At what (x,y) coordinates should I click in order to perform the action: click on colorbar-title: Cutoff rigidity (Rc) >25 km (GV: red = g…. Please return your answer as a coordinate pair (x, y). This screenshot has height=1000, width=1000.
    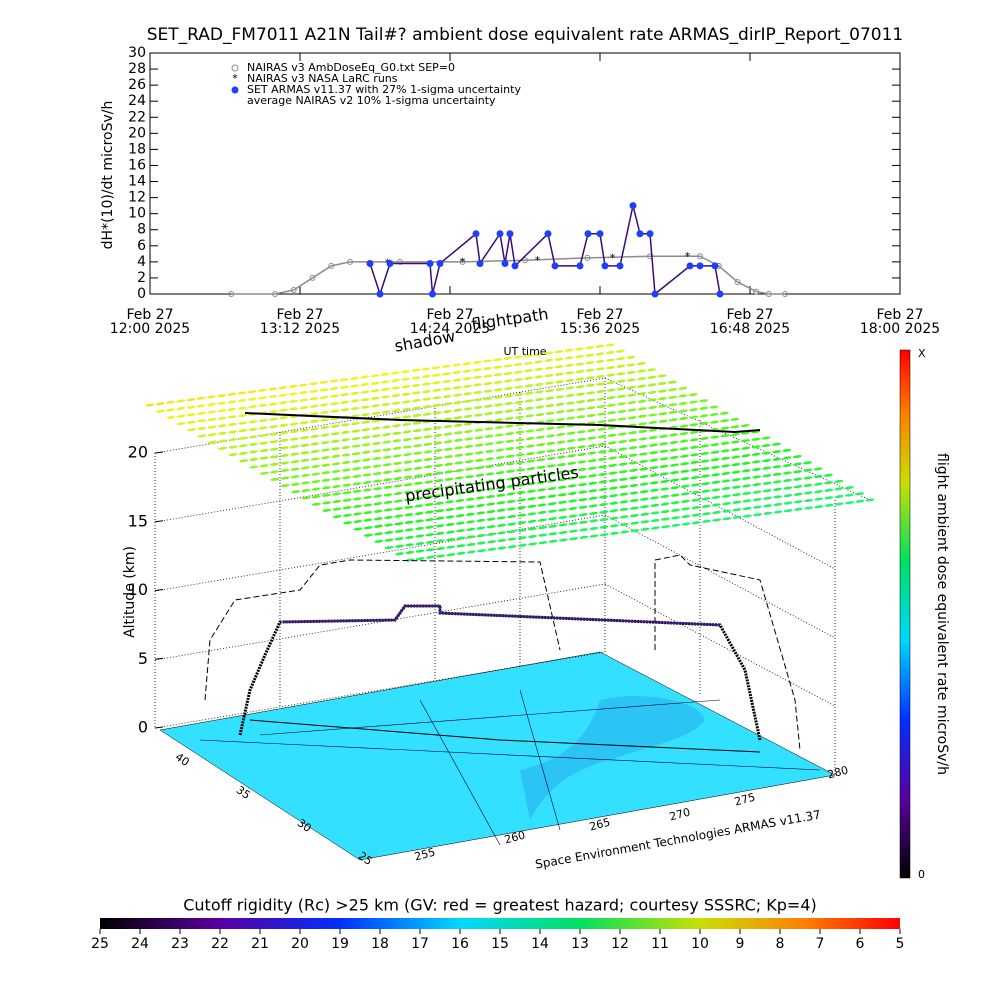
    Looking at the image, I should click on (500, 905).